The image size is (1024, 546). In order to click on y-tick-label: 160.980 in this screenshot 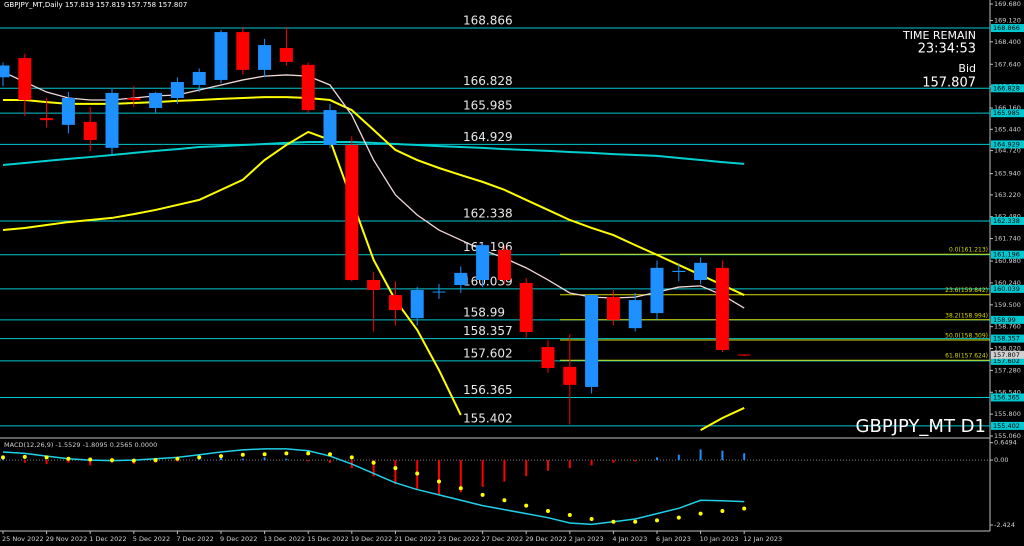, I will do `click(1007, 261)`.